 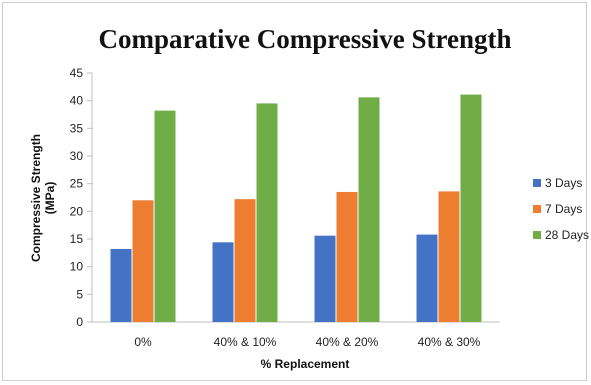 I want to click on y-axis-title: Compressive Strength (MPa), so click(x=43, y=198).